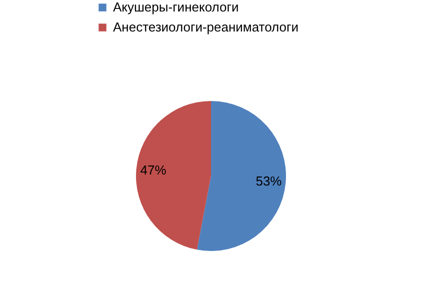 This screenshot has width=424, height=281. What do you see at coordinates (176, 7) in the screenshot?
I see `legend-label: Акушеры-гинекологи` at bounding box center [176, 7].